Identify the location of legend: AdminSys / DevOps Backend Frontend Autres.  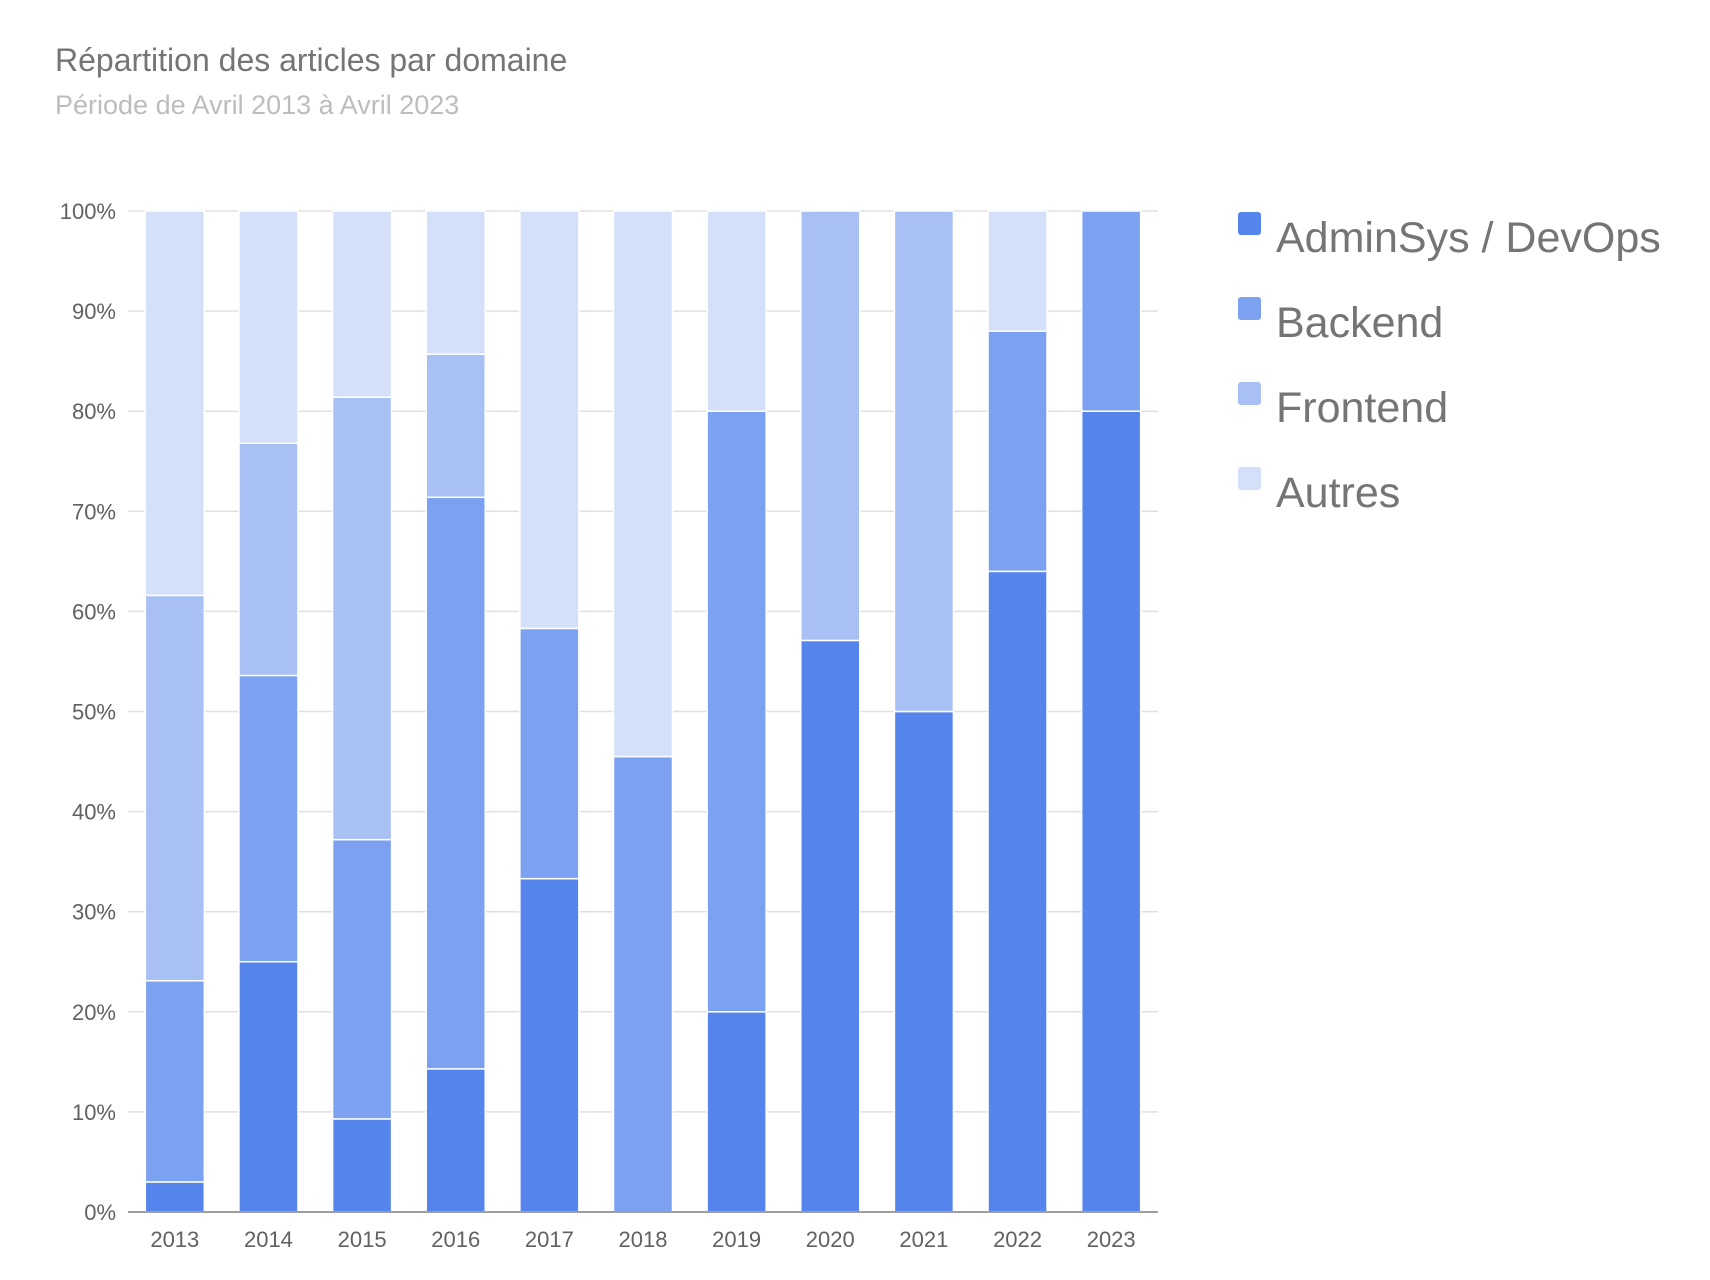
(1449, 375).